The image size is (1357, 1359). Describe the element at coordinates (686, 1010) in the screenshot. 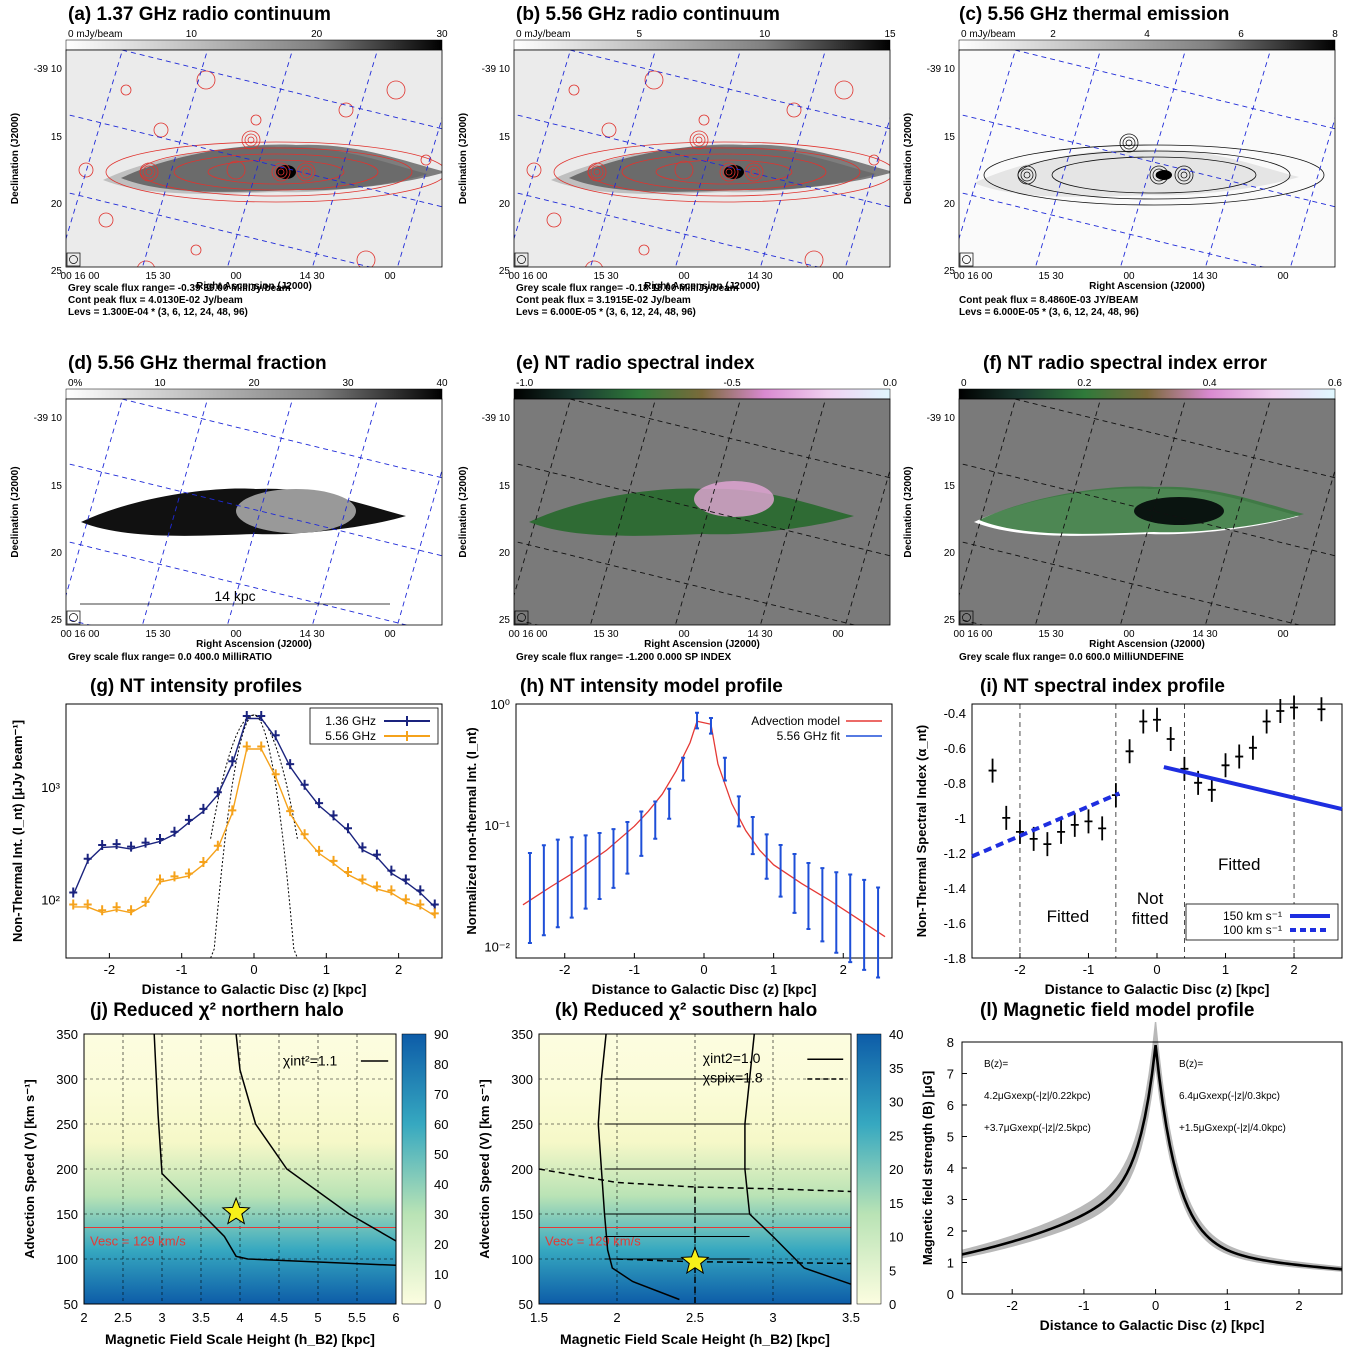

I see `panel-title: (k) Reduced χ² southern halo` at that location.